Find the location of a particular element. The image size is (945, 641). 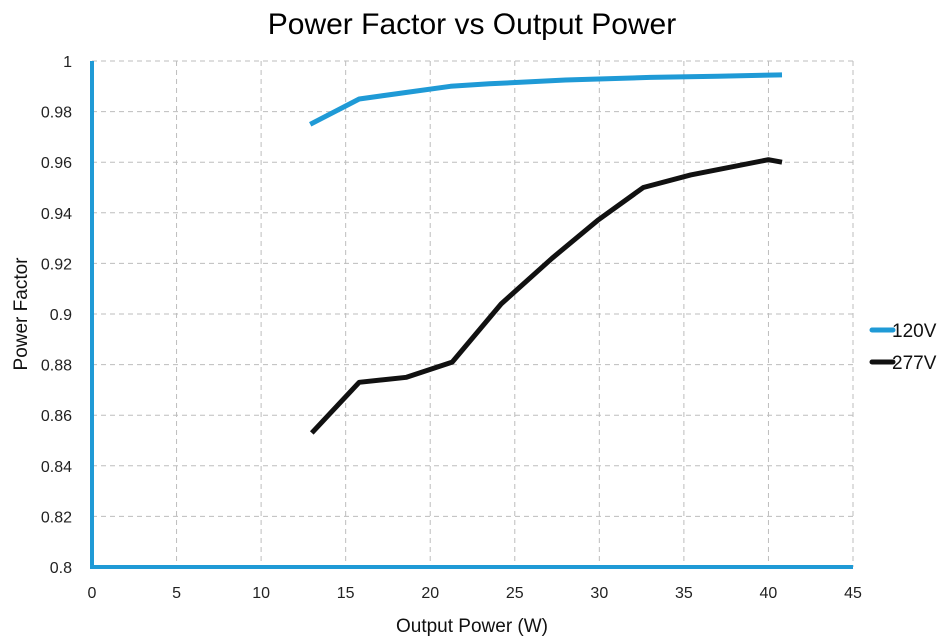

chart-title: Power Factor vs Output Power is located at coordinates (472, 24).